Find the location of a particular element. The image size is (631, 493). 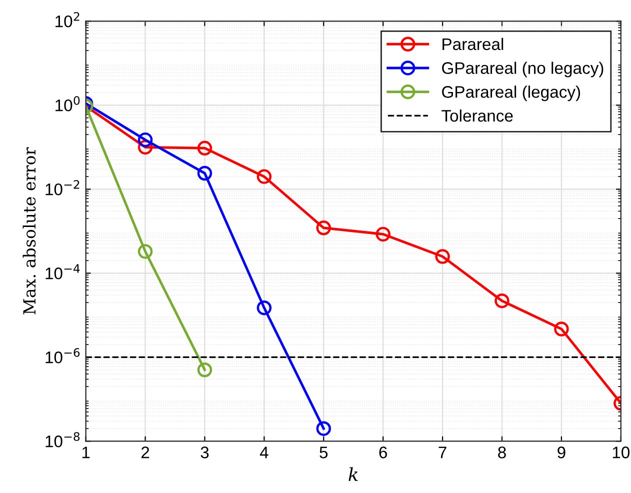

y-tick-label: 10$^{0}$ is located at coordinates (68, 104).